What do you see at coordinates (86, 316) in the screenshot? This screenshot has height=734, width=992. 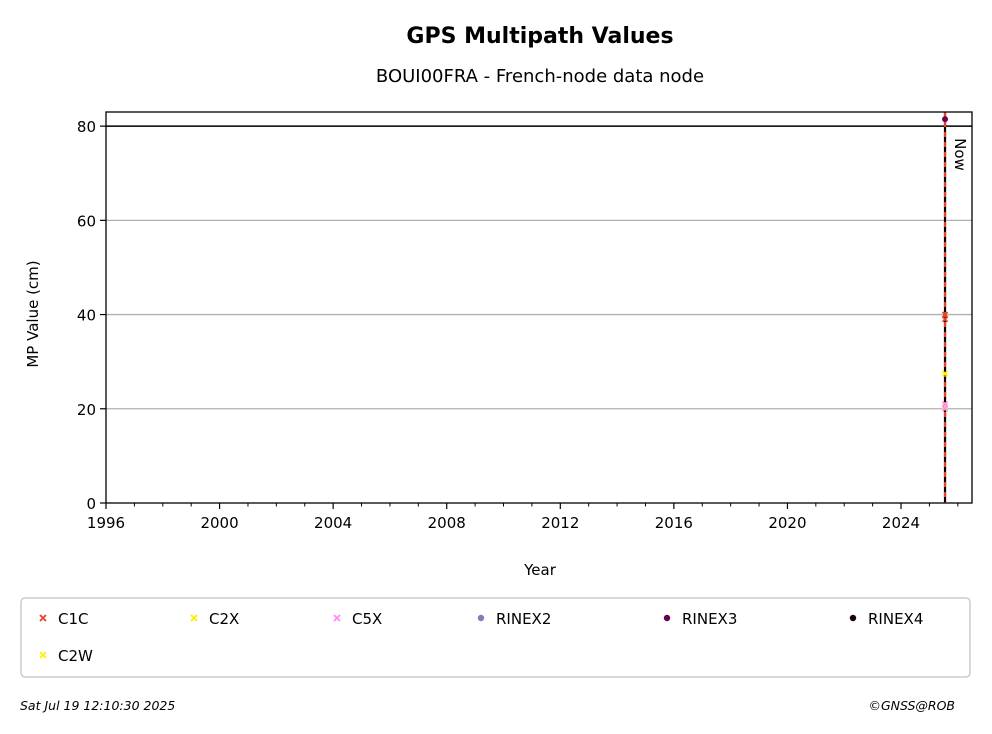 I see `y-tick-label: 40` at bounding box center [86, 316].